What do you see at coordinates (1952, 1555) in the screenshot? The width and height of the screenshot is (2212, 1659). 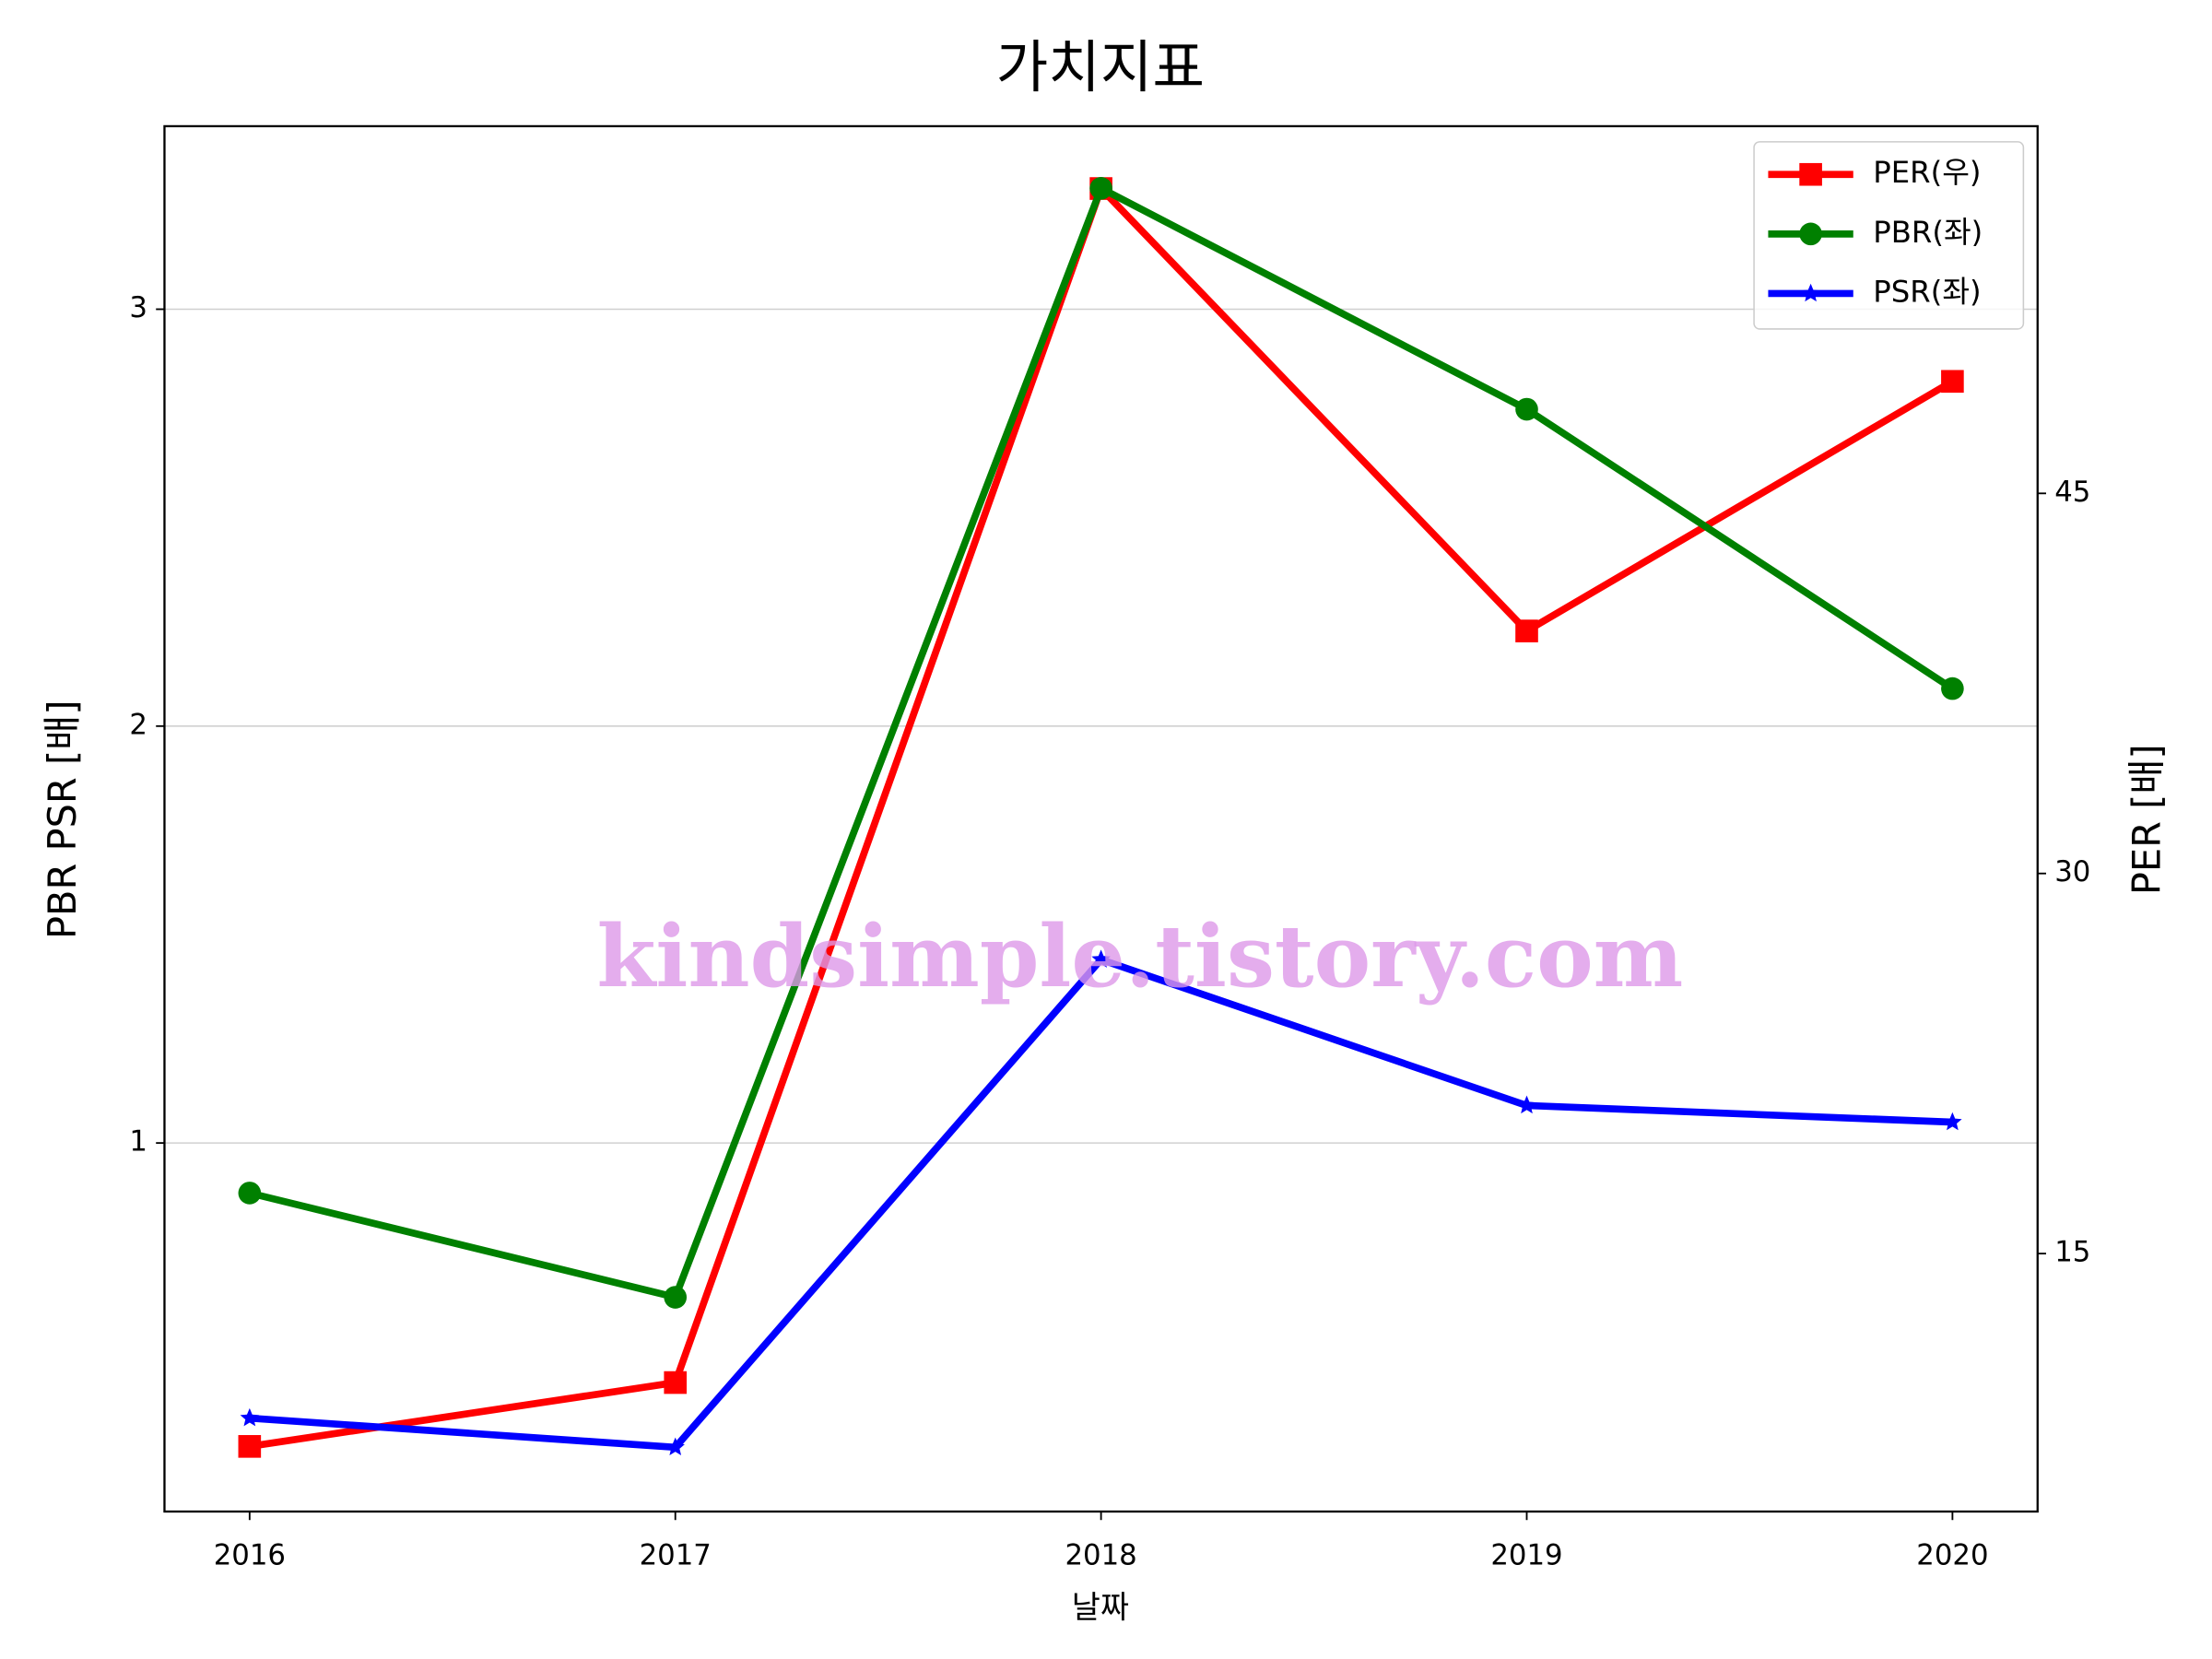 I see `x-tick-label: 2020` at bounding box center [1952, 1555].